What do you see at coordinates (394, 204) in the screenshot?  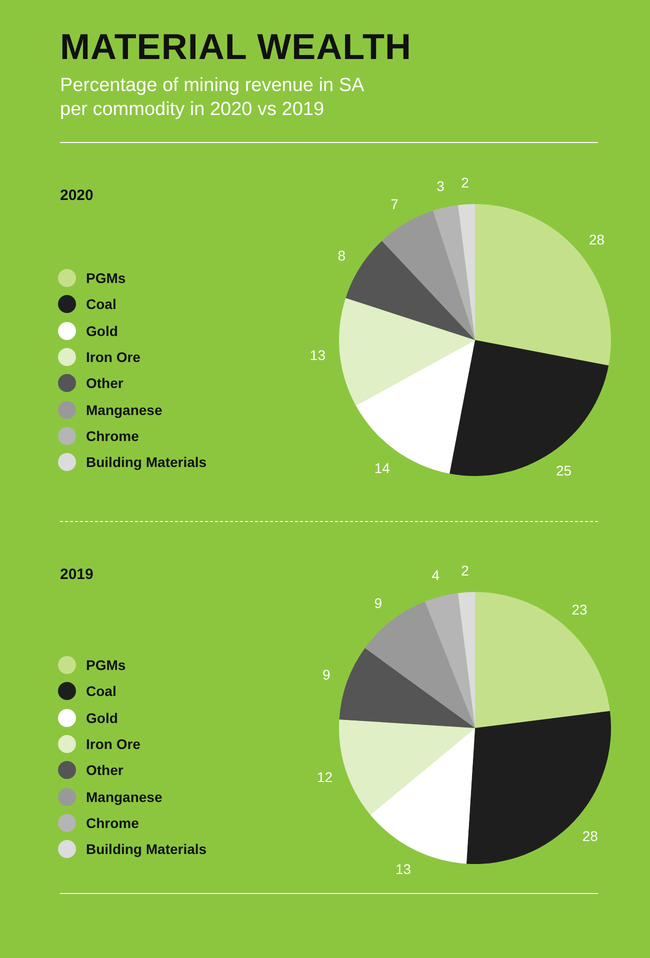 I see `data-label: 7` at bounding box center [394, 204].